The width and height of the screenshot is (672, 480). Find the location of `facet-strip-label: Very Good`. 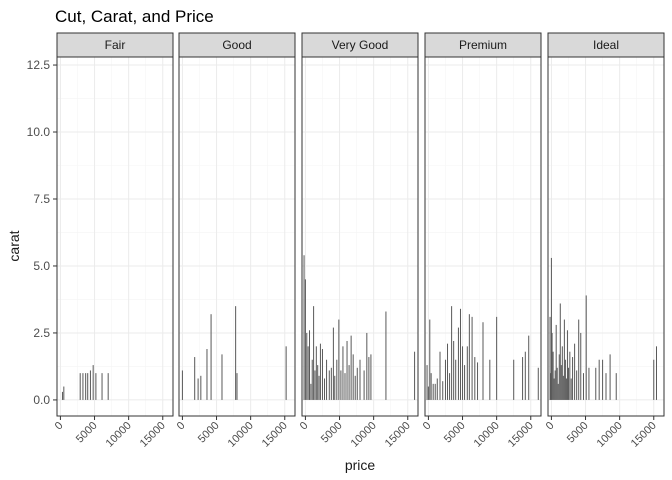

facet-strip-label: Very Good is located at coordinates (360, 45).